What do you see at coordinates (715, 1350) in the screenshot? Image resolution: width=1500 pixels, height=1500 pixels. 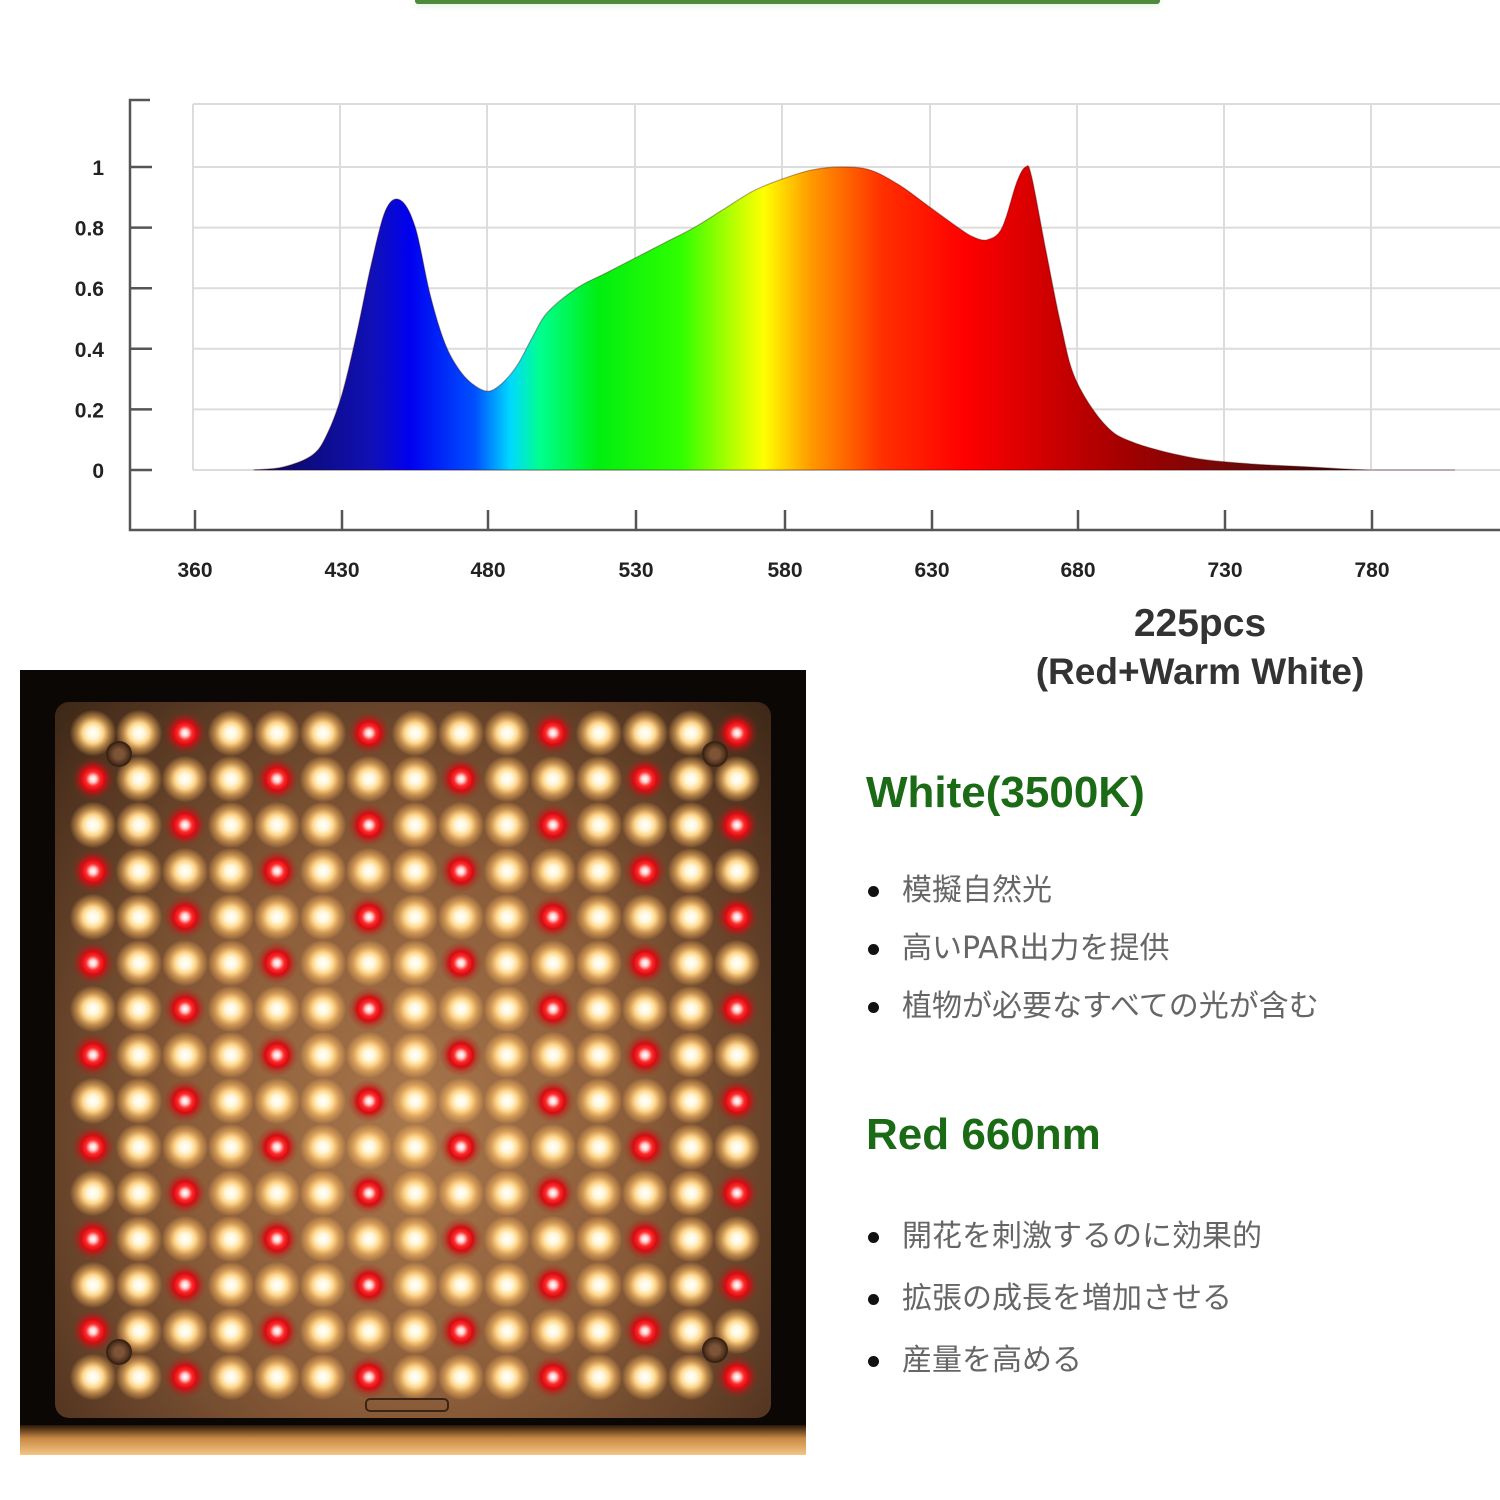 I see `mounting-screw-icon` at bounding box center [715, 1350].